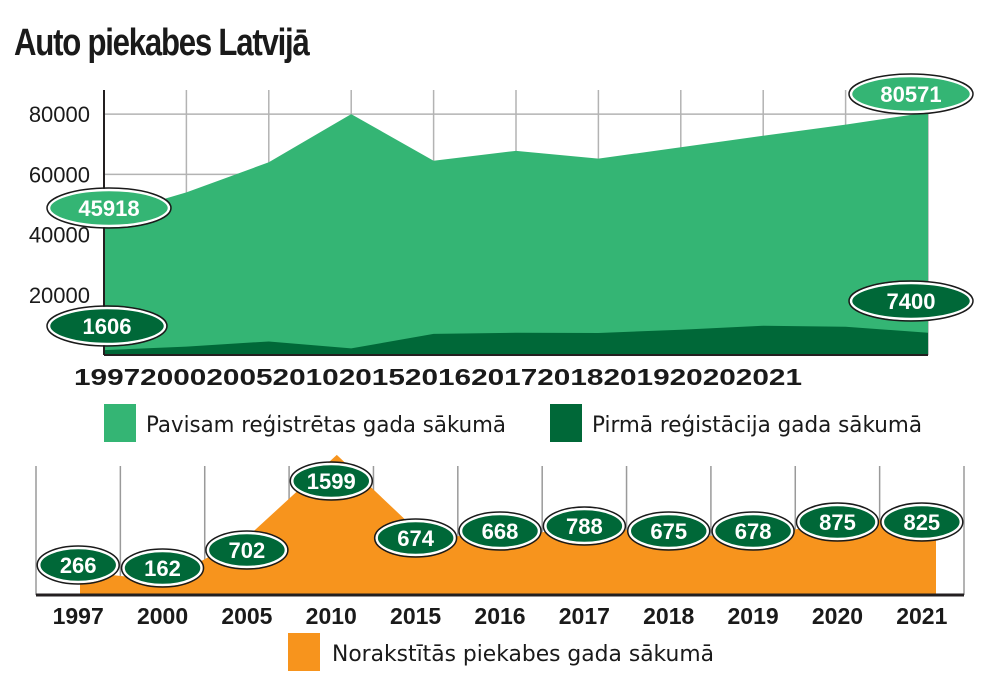 Image resolution: width=1000 pixels, height=691 pixels. Describe the element at coordinates (769, 377) in the screenshot. I see `top-x-tick-2021: 2021` at that location.